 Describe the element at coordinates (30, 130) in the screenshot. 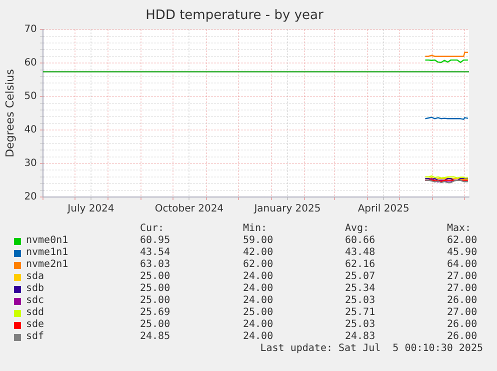

I see `y-tick-label: 40` at that location.